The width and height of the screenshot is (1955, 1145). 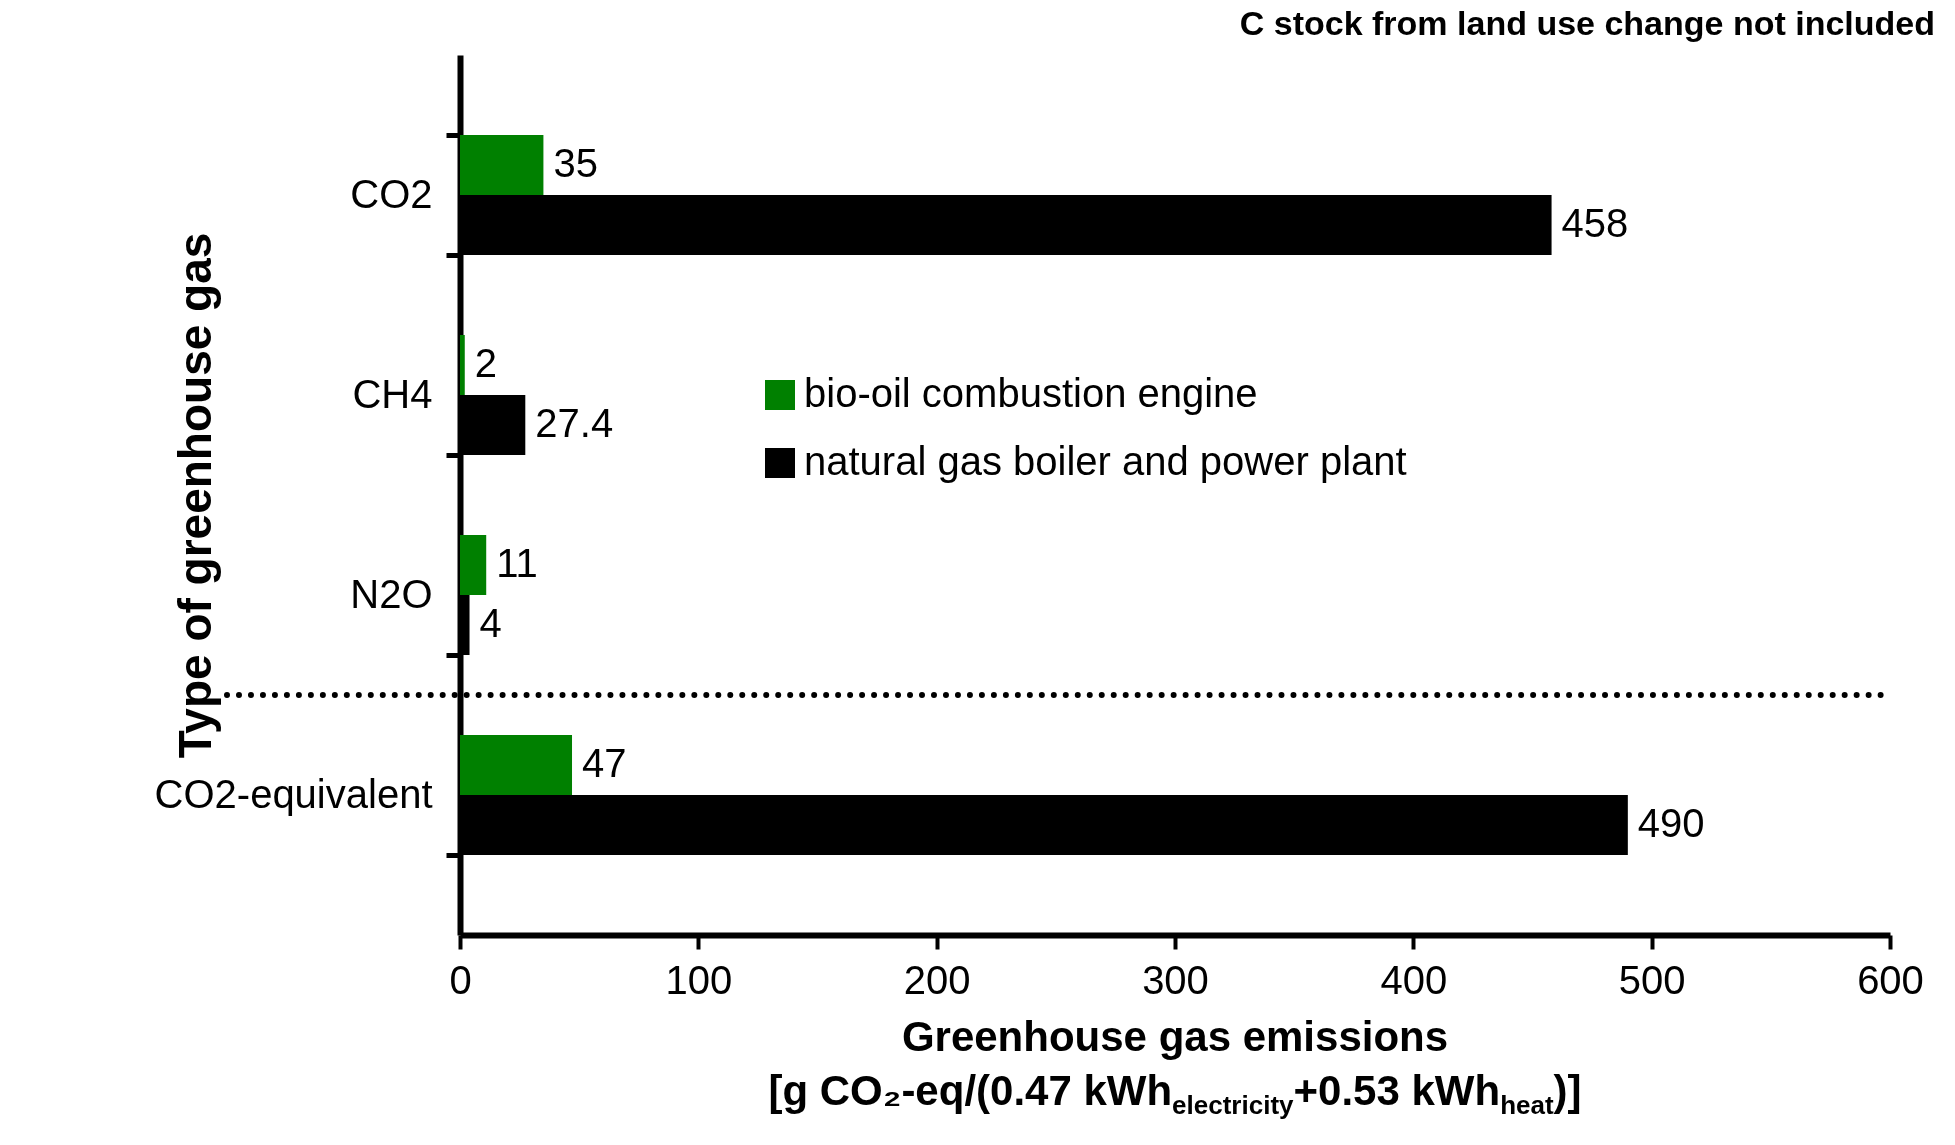 What do you see at coordinates (575, 163) in the screenshot?
I see `data-label: 35` at bounding box center [575, 163].